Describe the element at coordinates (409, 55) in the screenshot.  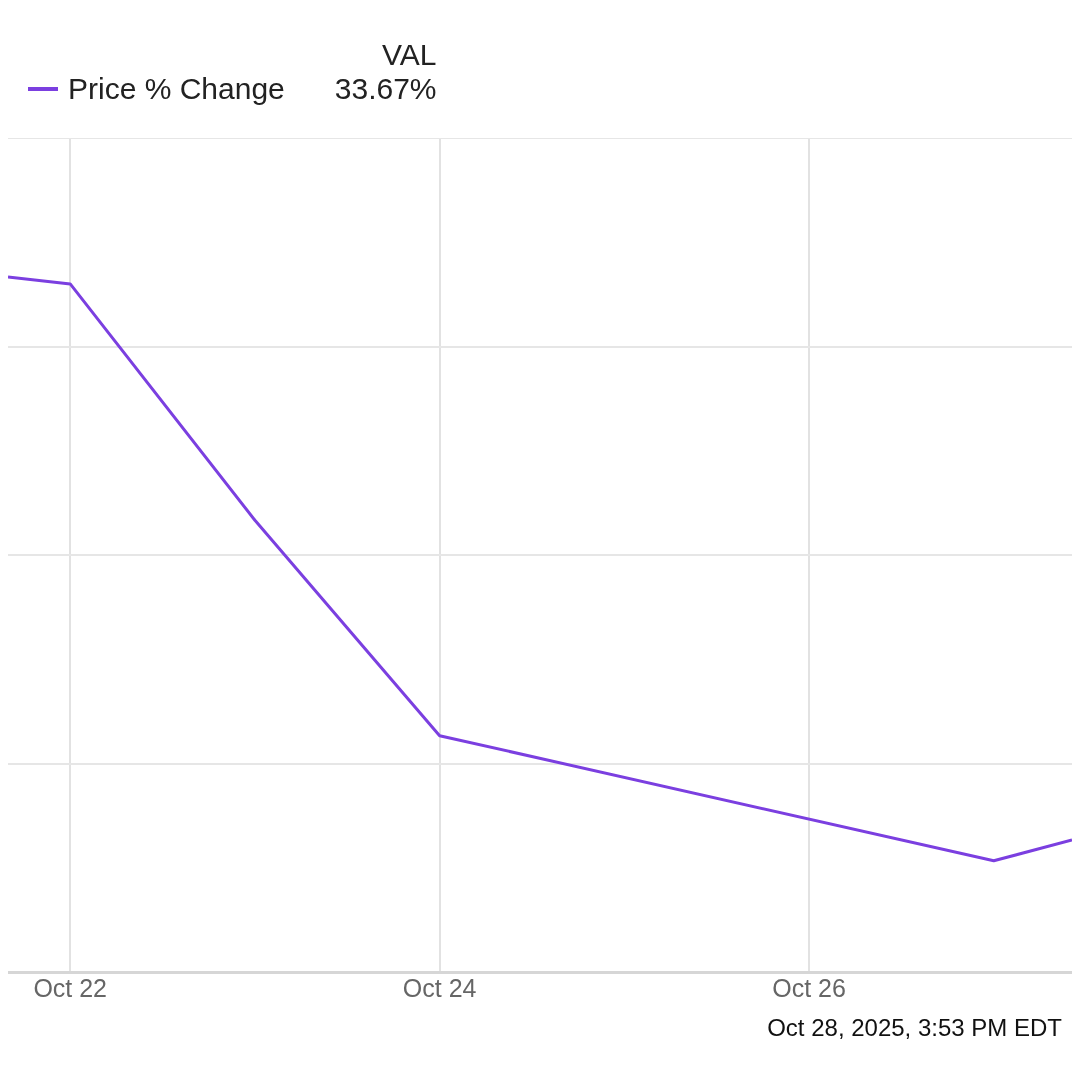
I see `text: VAL` at that location.